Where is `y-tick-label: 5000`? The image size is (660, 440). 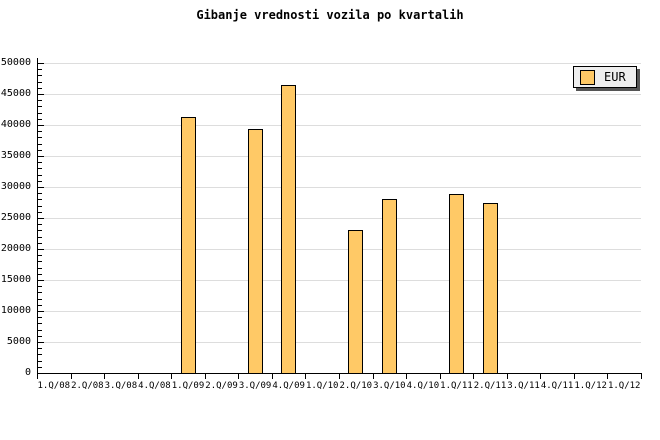
y-tick-label: 5000 is located at coordinates (18, 341).